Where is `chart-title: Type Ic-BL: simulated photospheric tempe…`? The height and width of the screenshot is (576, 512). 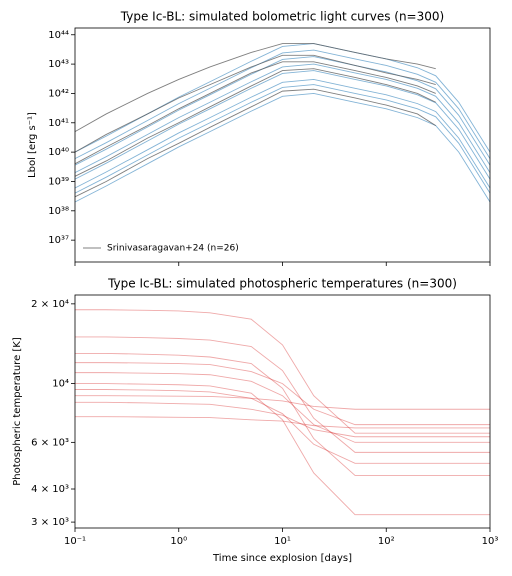
chart-title: Type Ic-BL: simulated photospheric tempe… is located at coordinates (282, 284).